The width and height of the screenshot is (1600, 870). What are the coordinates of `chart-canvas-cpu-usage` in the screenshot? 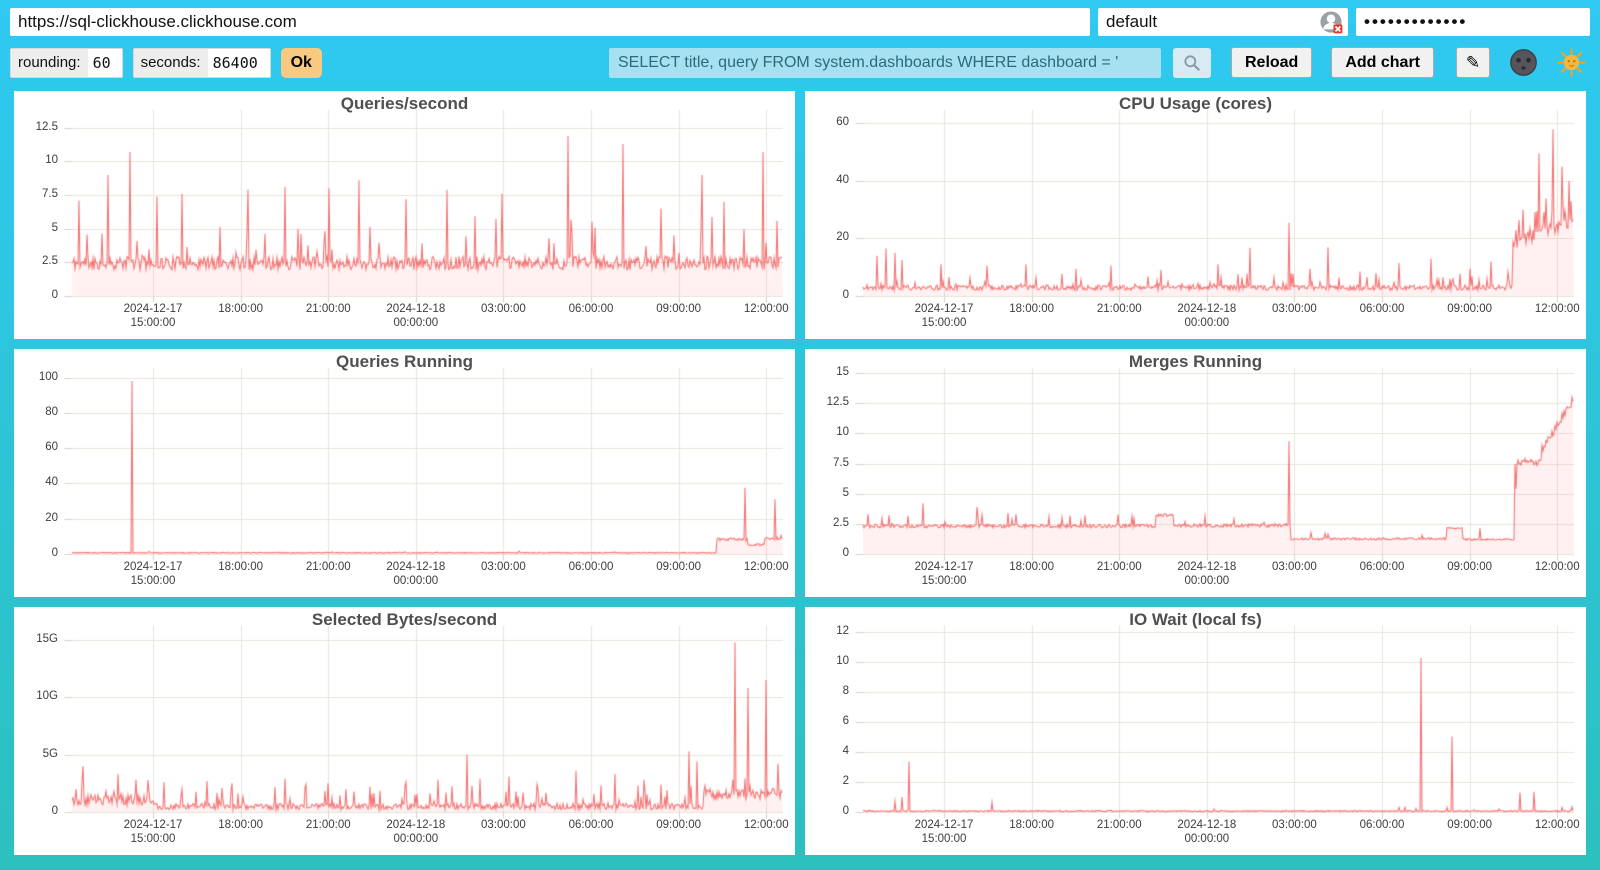 It's located at (1214, 206).